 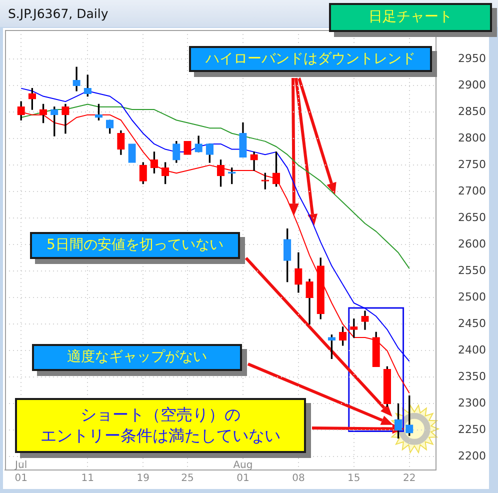 I want to click on y-tick-label: 2550, so click(x=472, y=271).